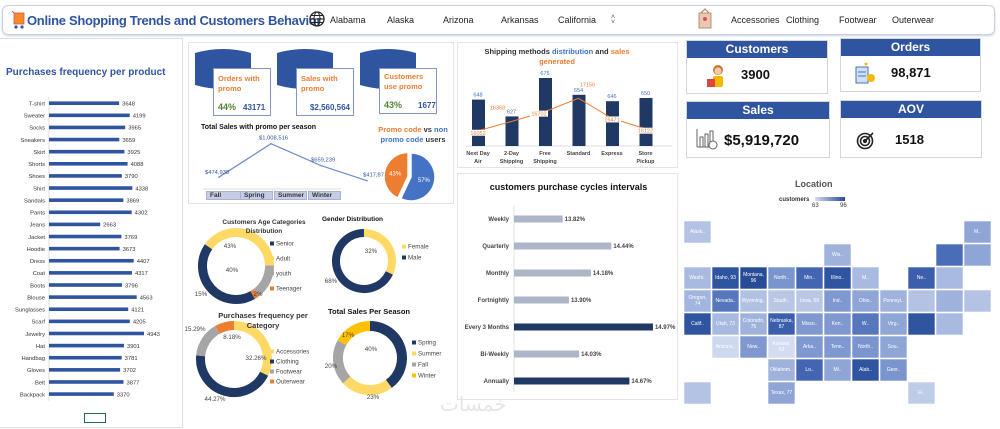 This screenshot has width=1000, height=429. Describe the element at coordinates (242, 92) in the screenshot. I see `orders-with-promo-card: Orders with promo 44% 43171` at that location.